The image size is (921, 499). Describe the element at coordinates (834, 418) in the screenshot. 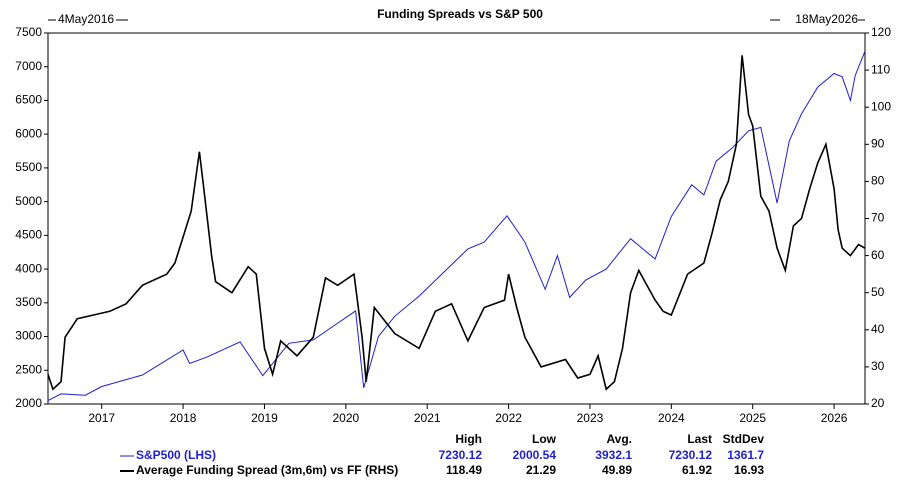

I see `x-tick-label: 2026` at that location.